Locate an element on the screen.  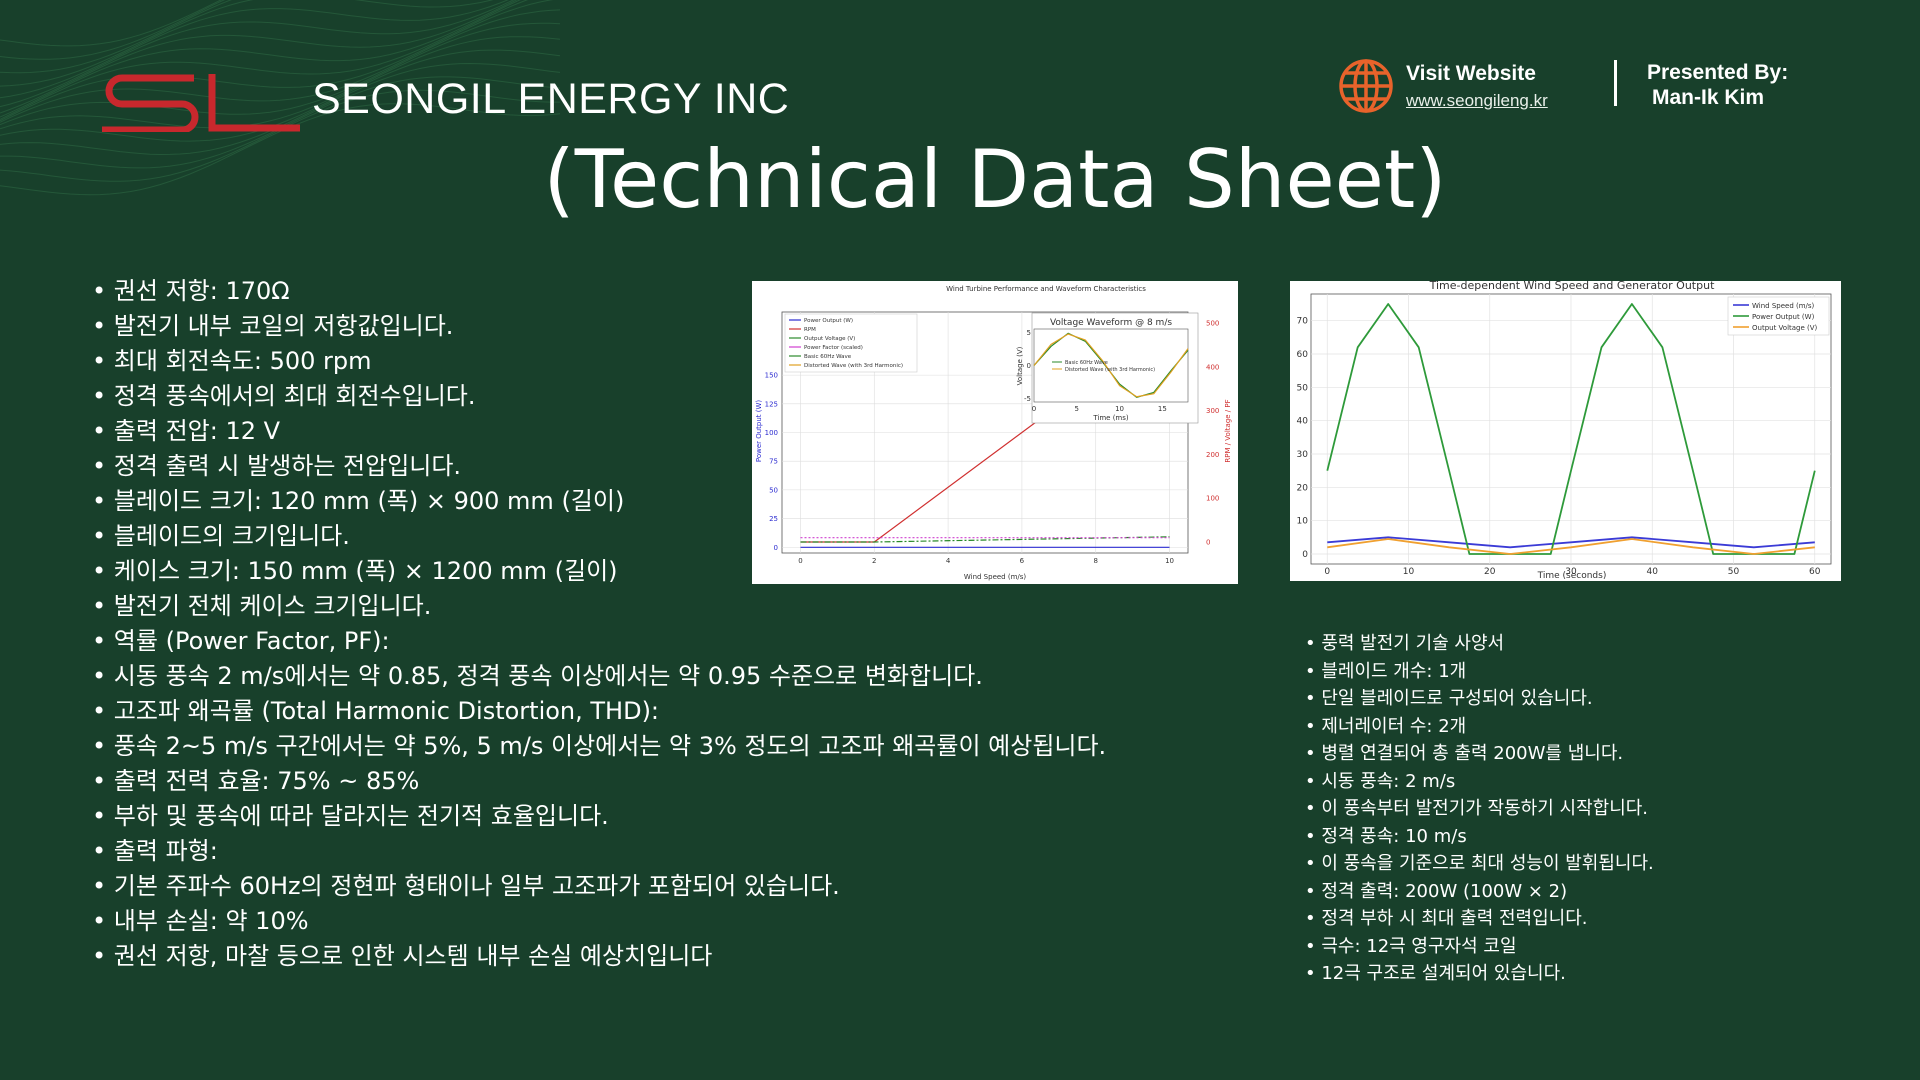
list-item: 이 풍속을 기준으로 최대 성능이 발휘됩니다. is located at coordinates (1500, 864).